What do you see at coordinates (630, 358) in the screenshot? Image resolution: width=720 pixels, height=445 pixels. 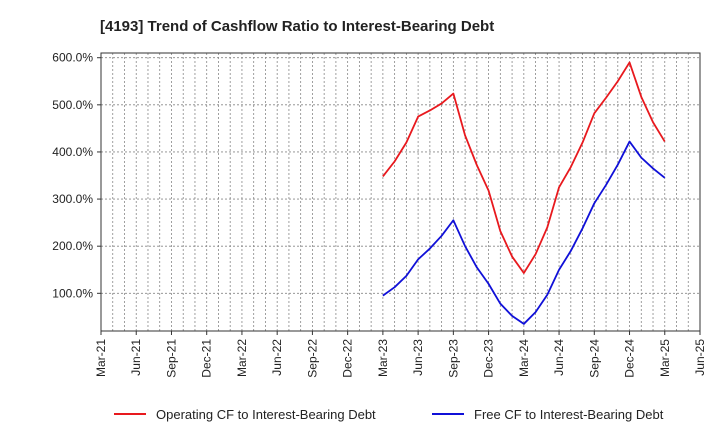 I see `x-tick-label: Dec-24` at bounding box center [630, 358].